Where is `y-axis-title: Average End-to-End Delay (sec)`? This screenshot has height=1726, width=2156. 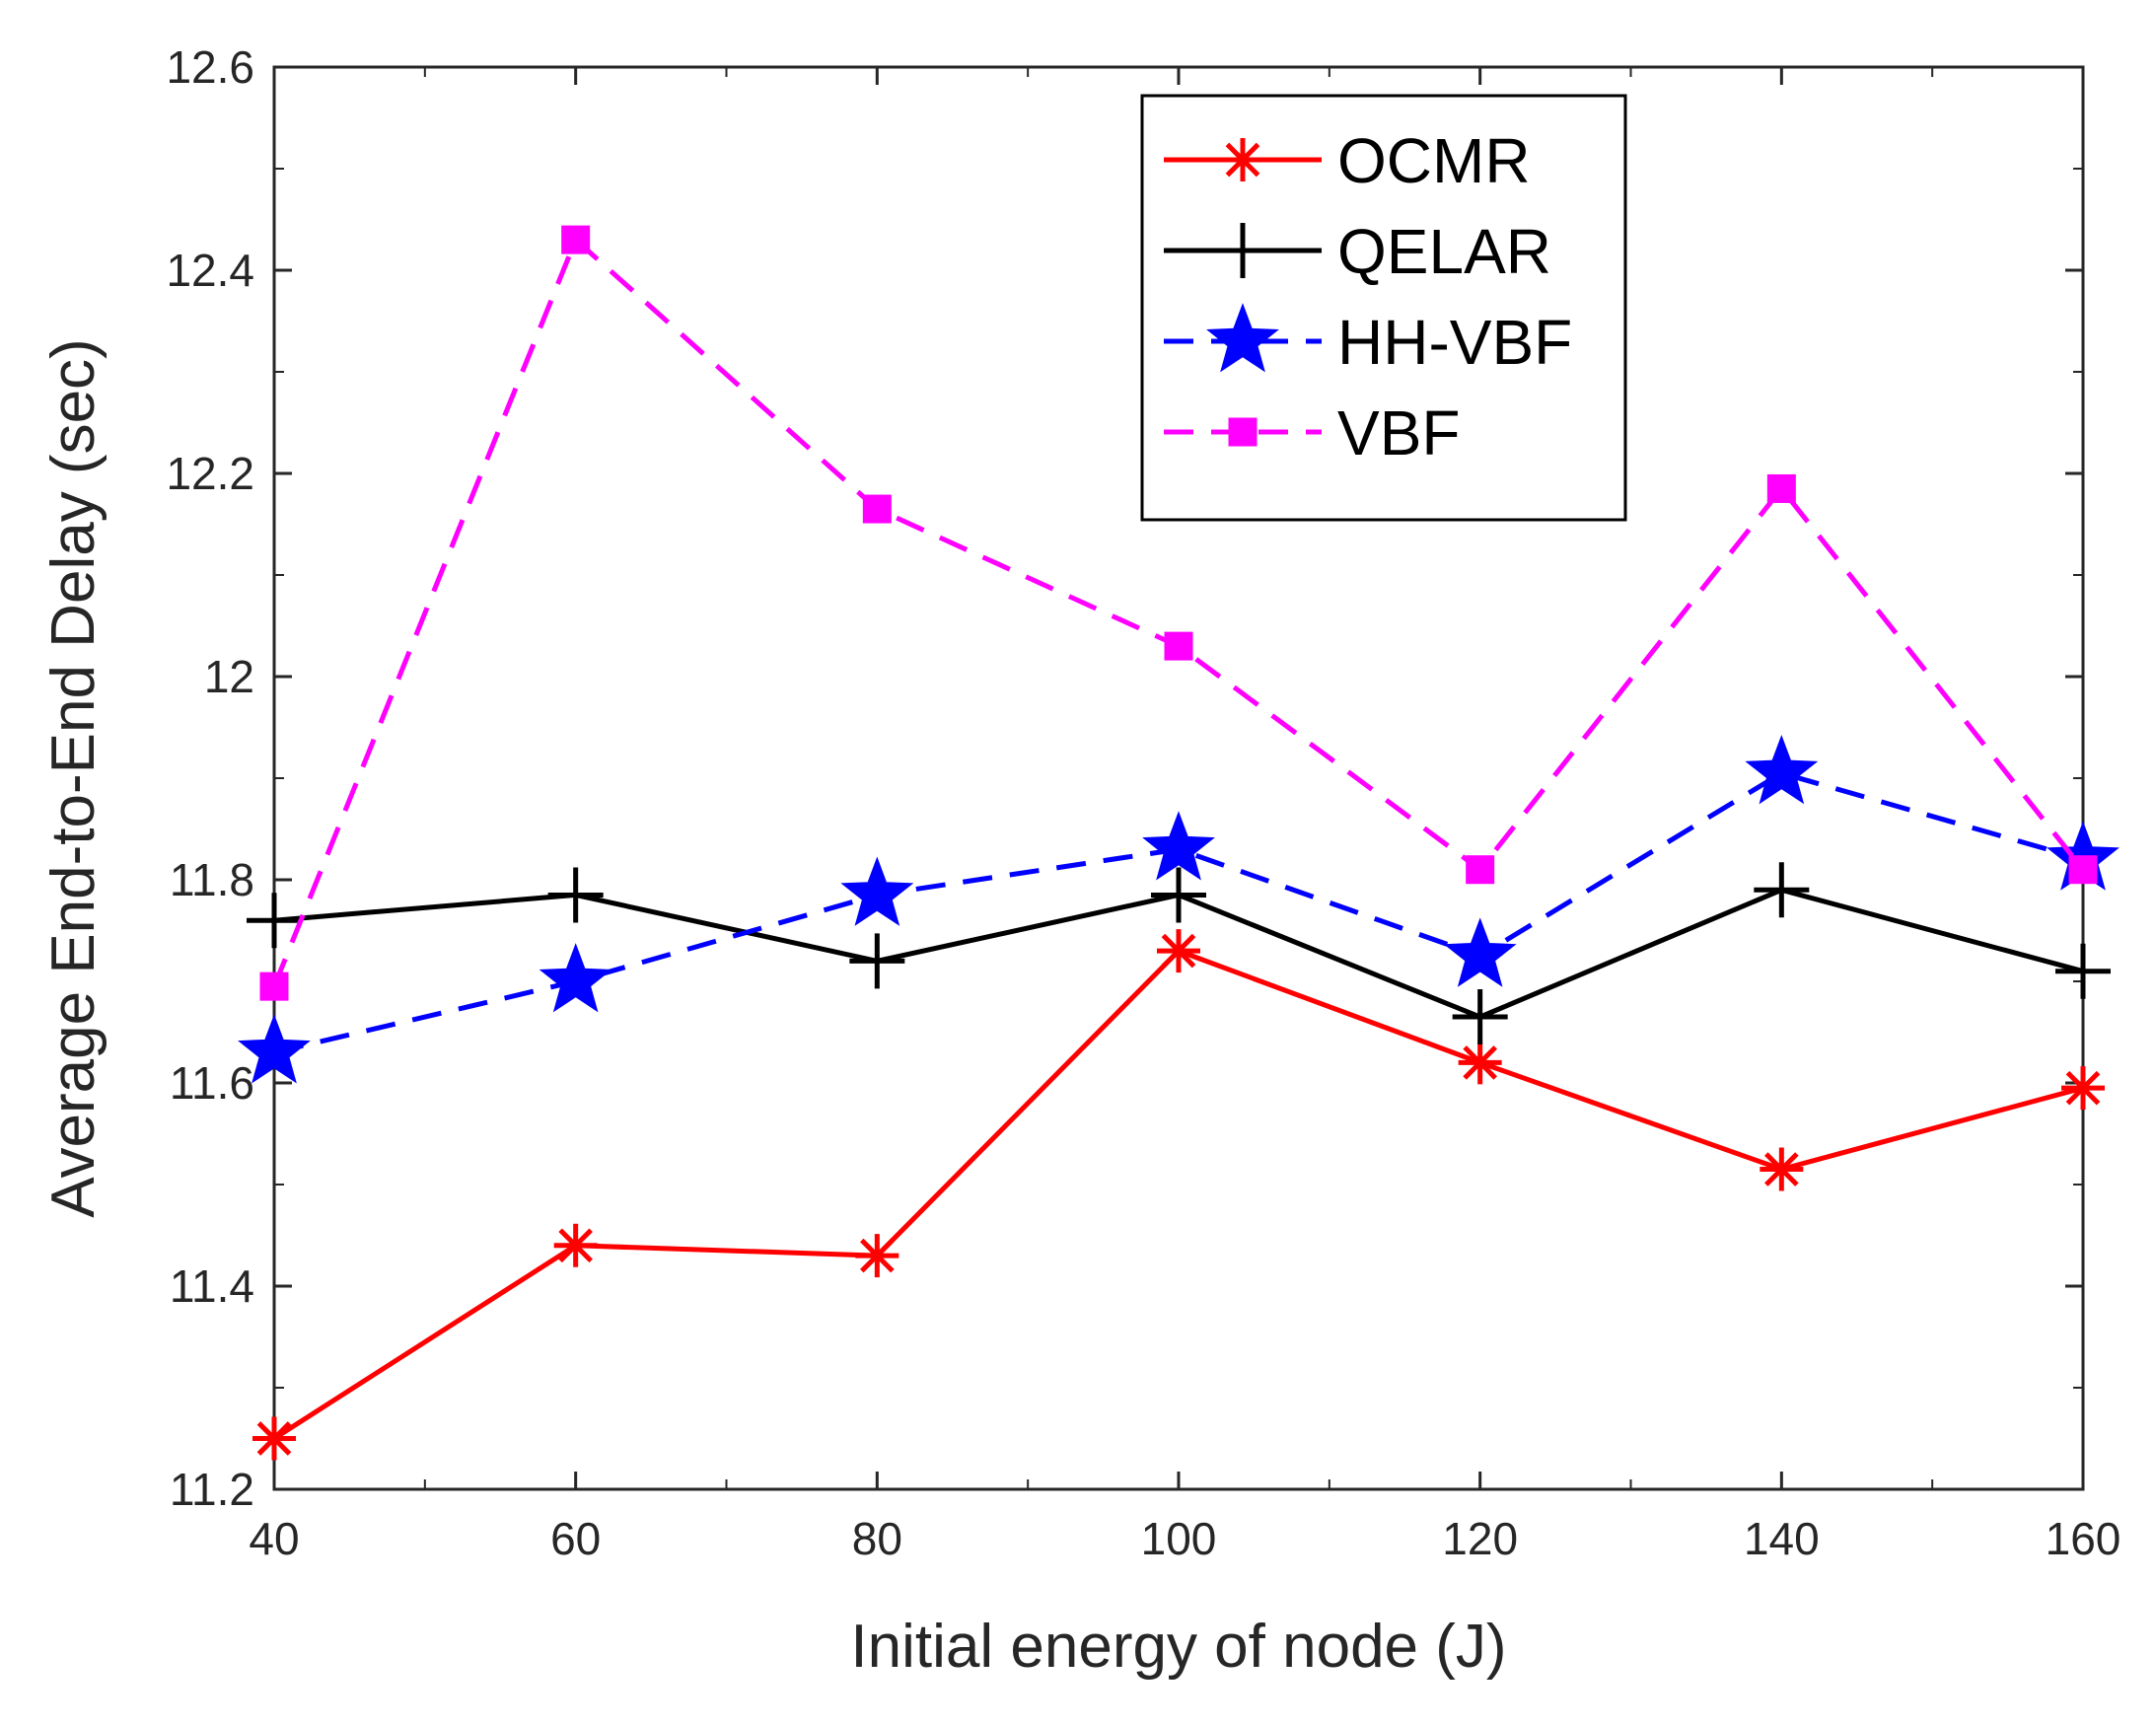
y-axis-title: Average End-to-End Delay (sec) is located at coordinates (73, 778).